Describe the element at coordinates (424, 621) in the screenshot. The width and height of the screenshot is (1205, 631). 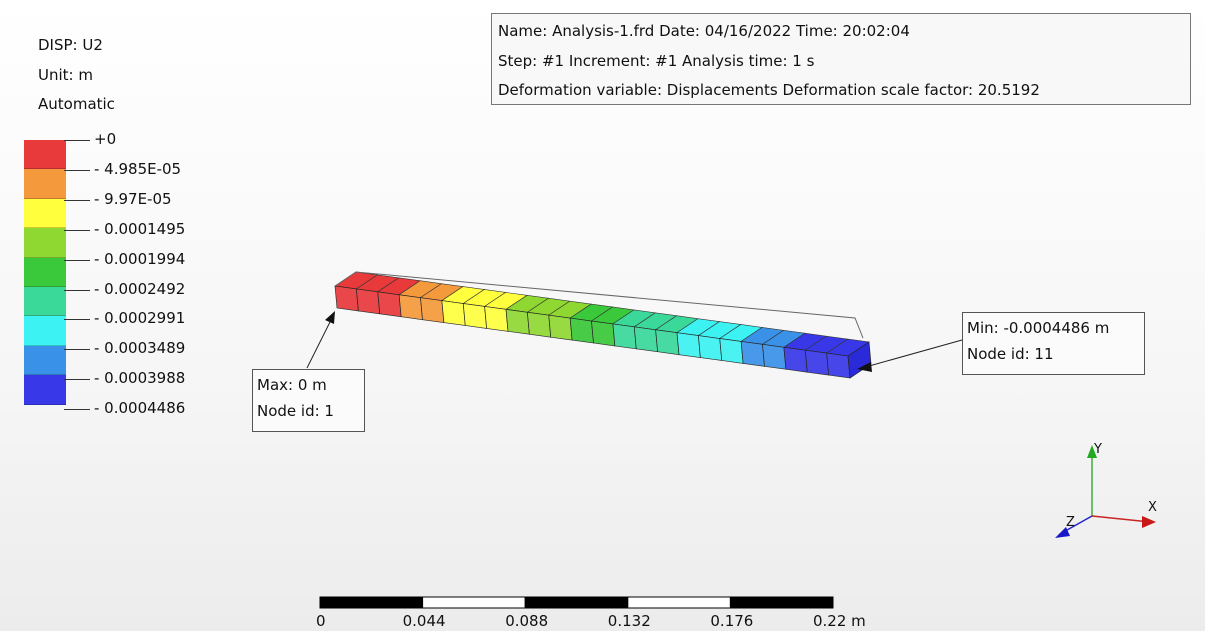
I see `scale-bar-label: 0.044` at that location.